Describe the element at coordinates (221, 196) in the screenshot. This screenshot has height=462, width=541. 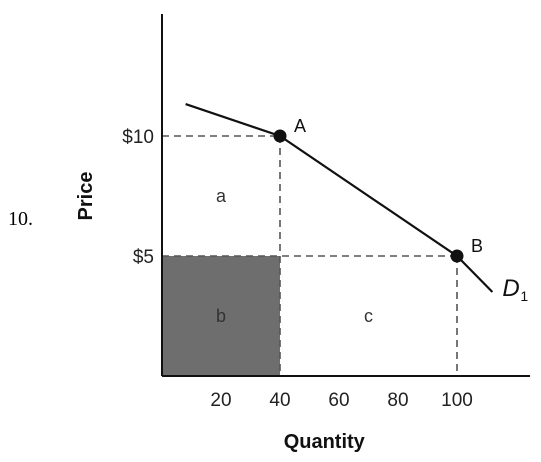
I see `region-label-a: a` at that location.